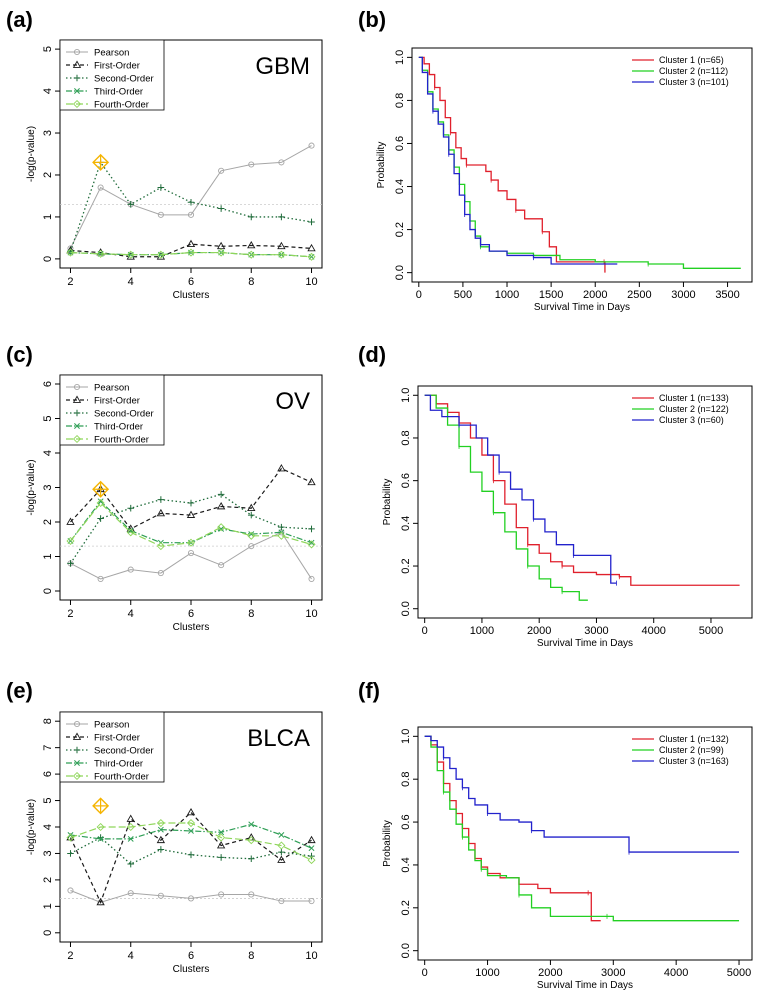  Describe the element at coordinates (694, 409) in the screenshot. I see `legend-label: Cluster 2 (n=122)` at that location.